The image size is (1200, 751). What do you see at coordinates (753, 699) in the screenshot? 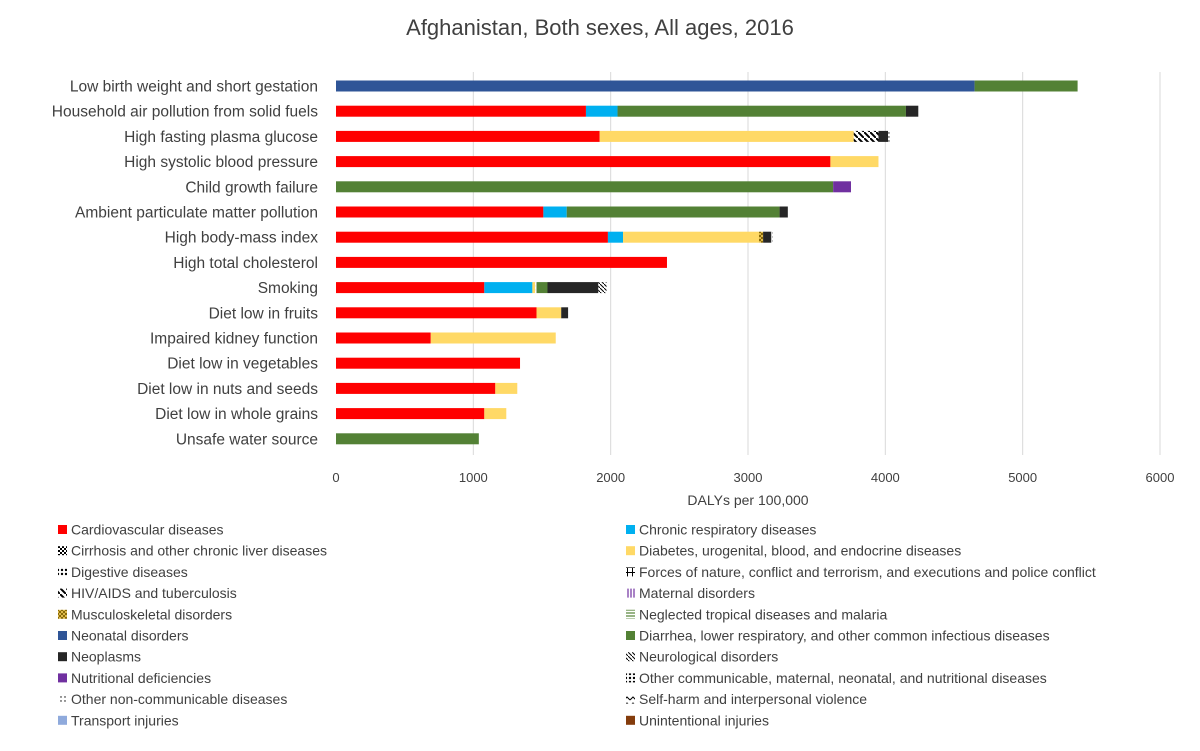
I see `legend-label: Self-harm and interpersonal violence` at bounding box center [753, 699].